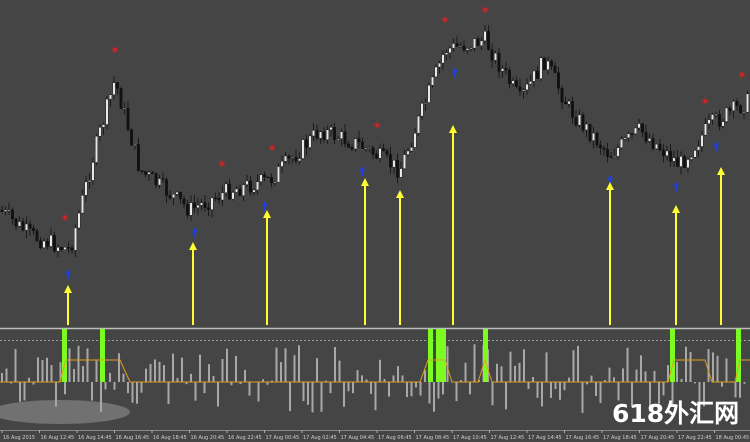 This screenshot has width=750, height=442. What do you see at coordinates (658, 438) in the screenshot?
I see `time-label: 17 Aug 20:45` at bounding box center [658, 438].